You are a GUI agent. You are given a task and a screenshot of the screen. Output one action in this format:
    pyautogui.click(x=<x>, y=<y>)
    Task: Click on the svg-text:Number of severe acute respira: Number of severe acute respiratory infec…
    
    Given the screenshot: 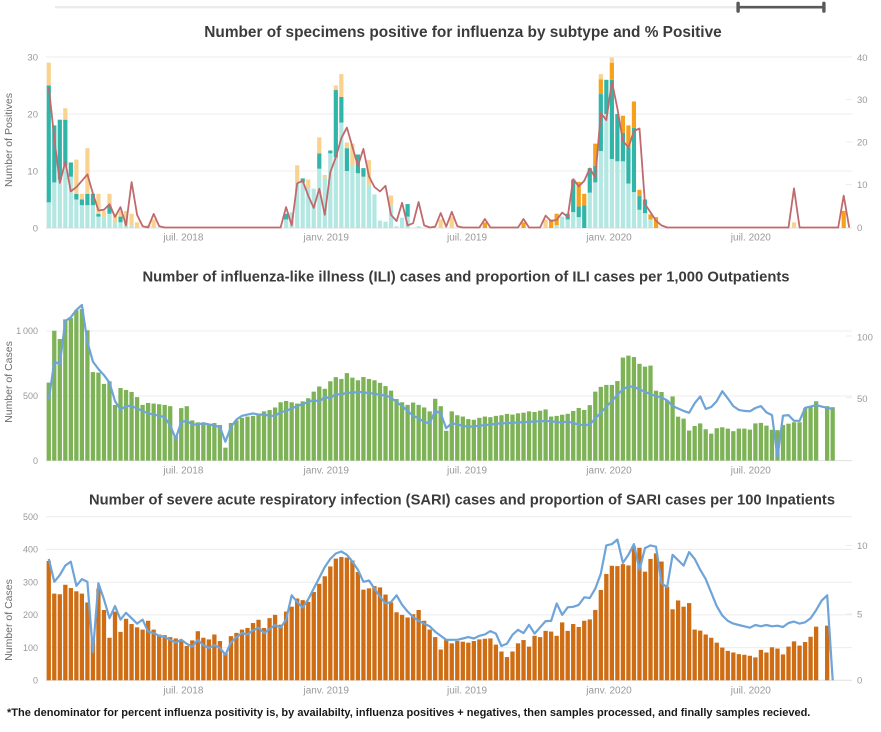 What is the action you would take?
    pyautogui.click(x=462, y=501)
    